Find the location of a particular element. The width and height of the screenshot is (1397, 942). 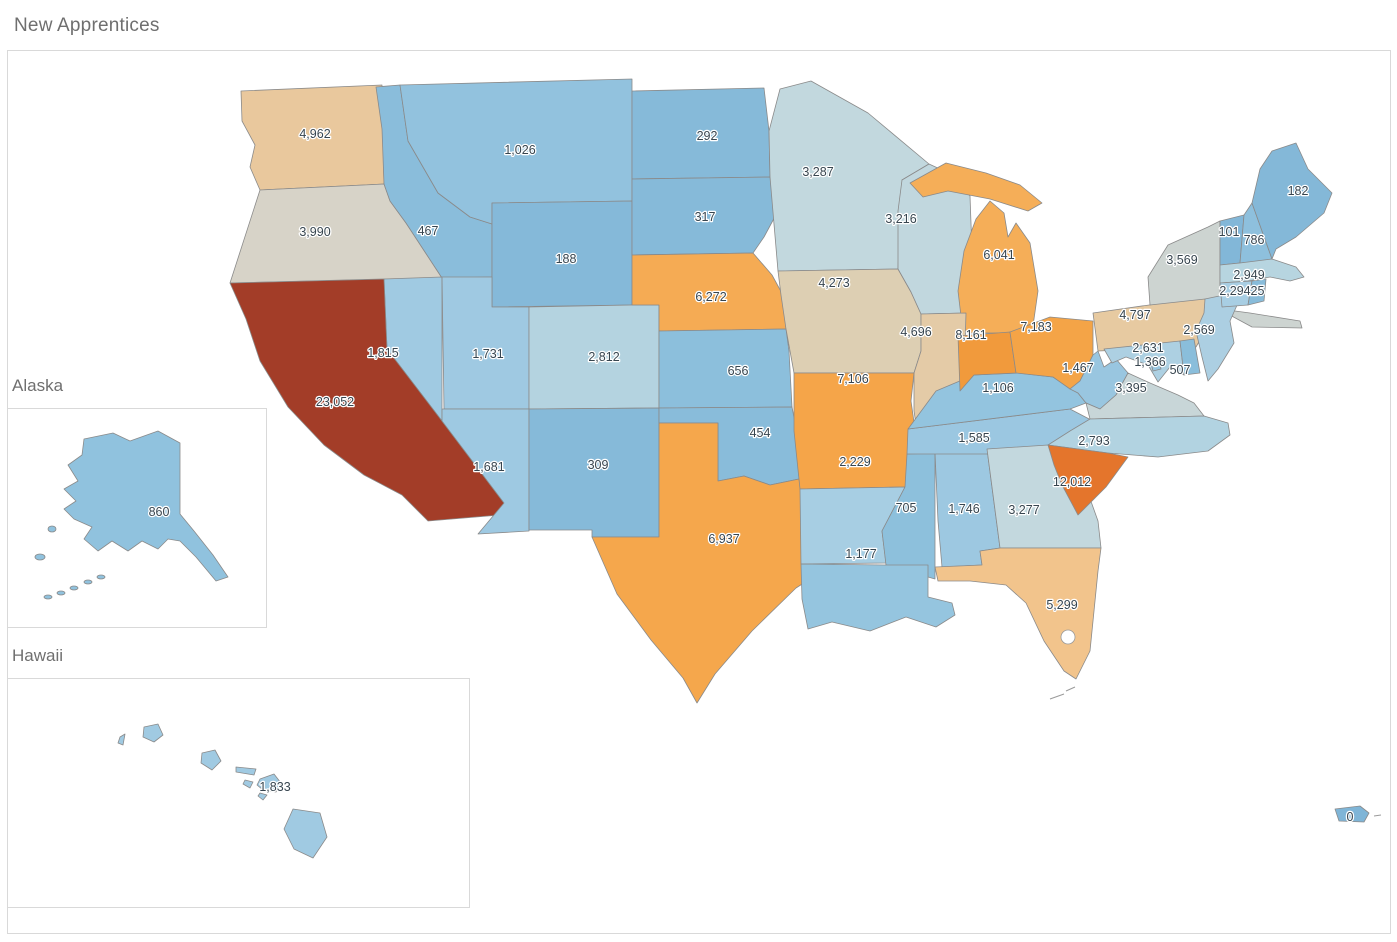

value-label-minnesota: 3,287 is located at coordinates (817, 172).